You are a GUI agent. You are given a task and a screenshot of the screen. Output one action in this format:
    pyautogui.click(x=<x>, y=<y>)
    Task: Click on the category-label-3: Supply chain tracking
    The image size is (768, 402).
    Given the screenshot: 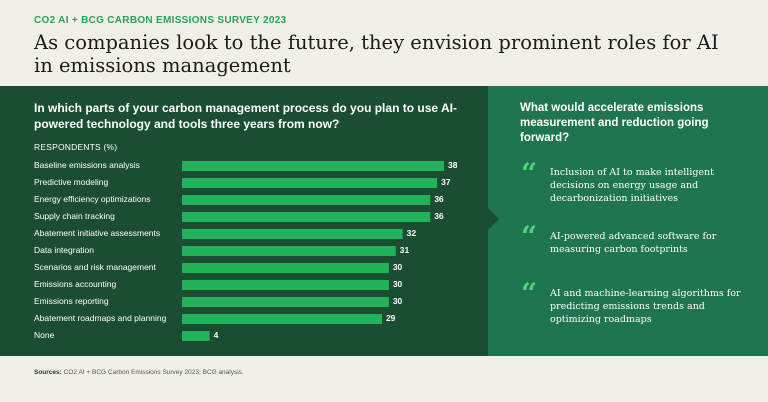 What is the action you would take?
    pyautogui.click(x=74, y=216)
    